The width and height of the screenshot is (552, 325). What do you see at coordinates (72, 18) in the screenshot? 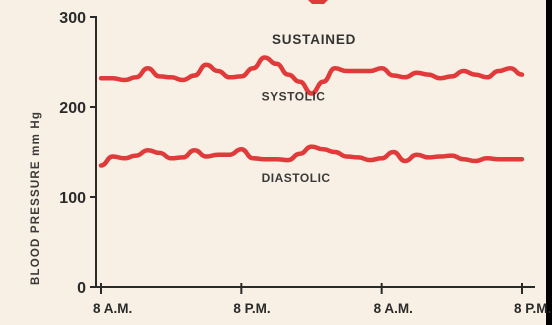
I see `y-tick-label: 300` at bounding box center [72, 18].